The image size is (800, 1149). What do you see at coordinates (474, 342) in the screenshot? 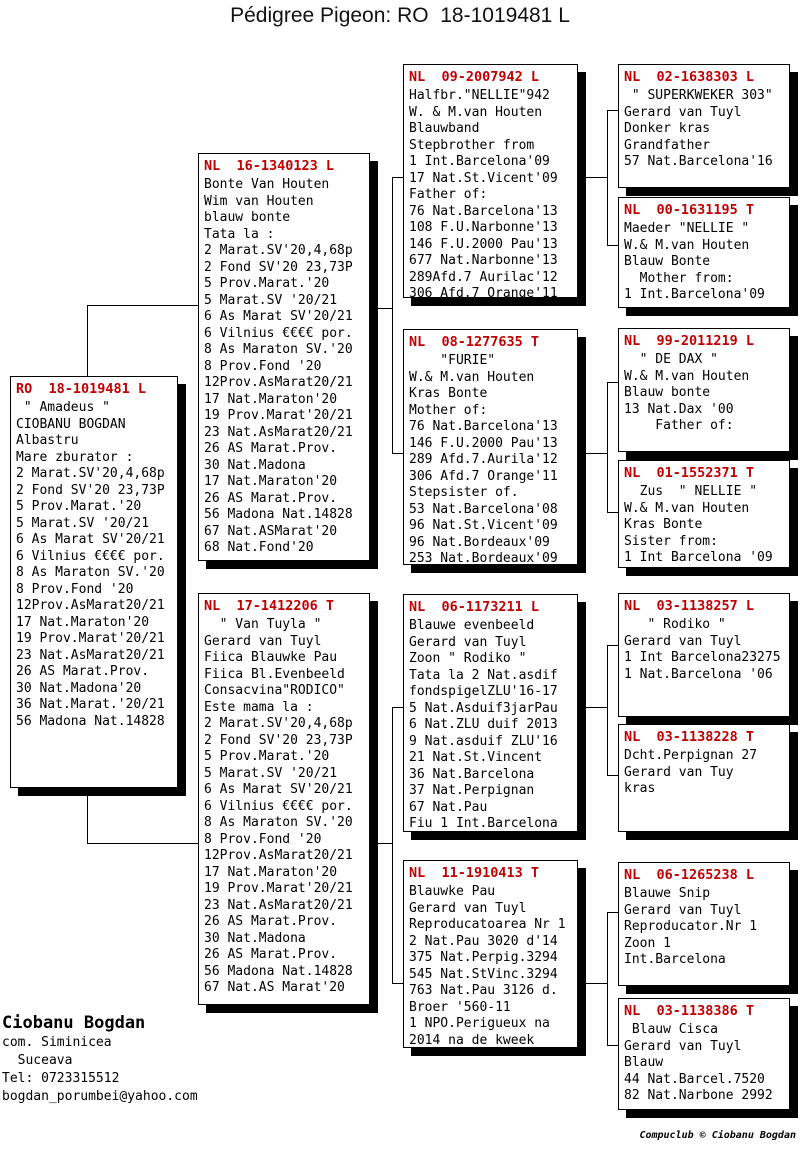
I see `ring-number-header: NL 08-1277635 T` at bounding box center [474, 342].